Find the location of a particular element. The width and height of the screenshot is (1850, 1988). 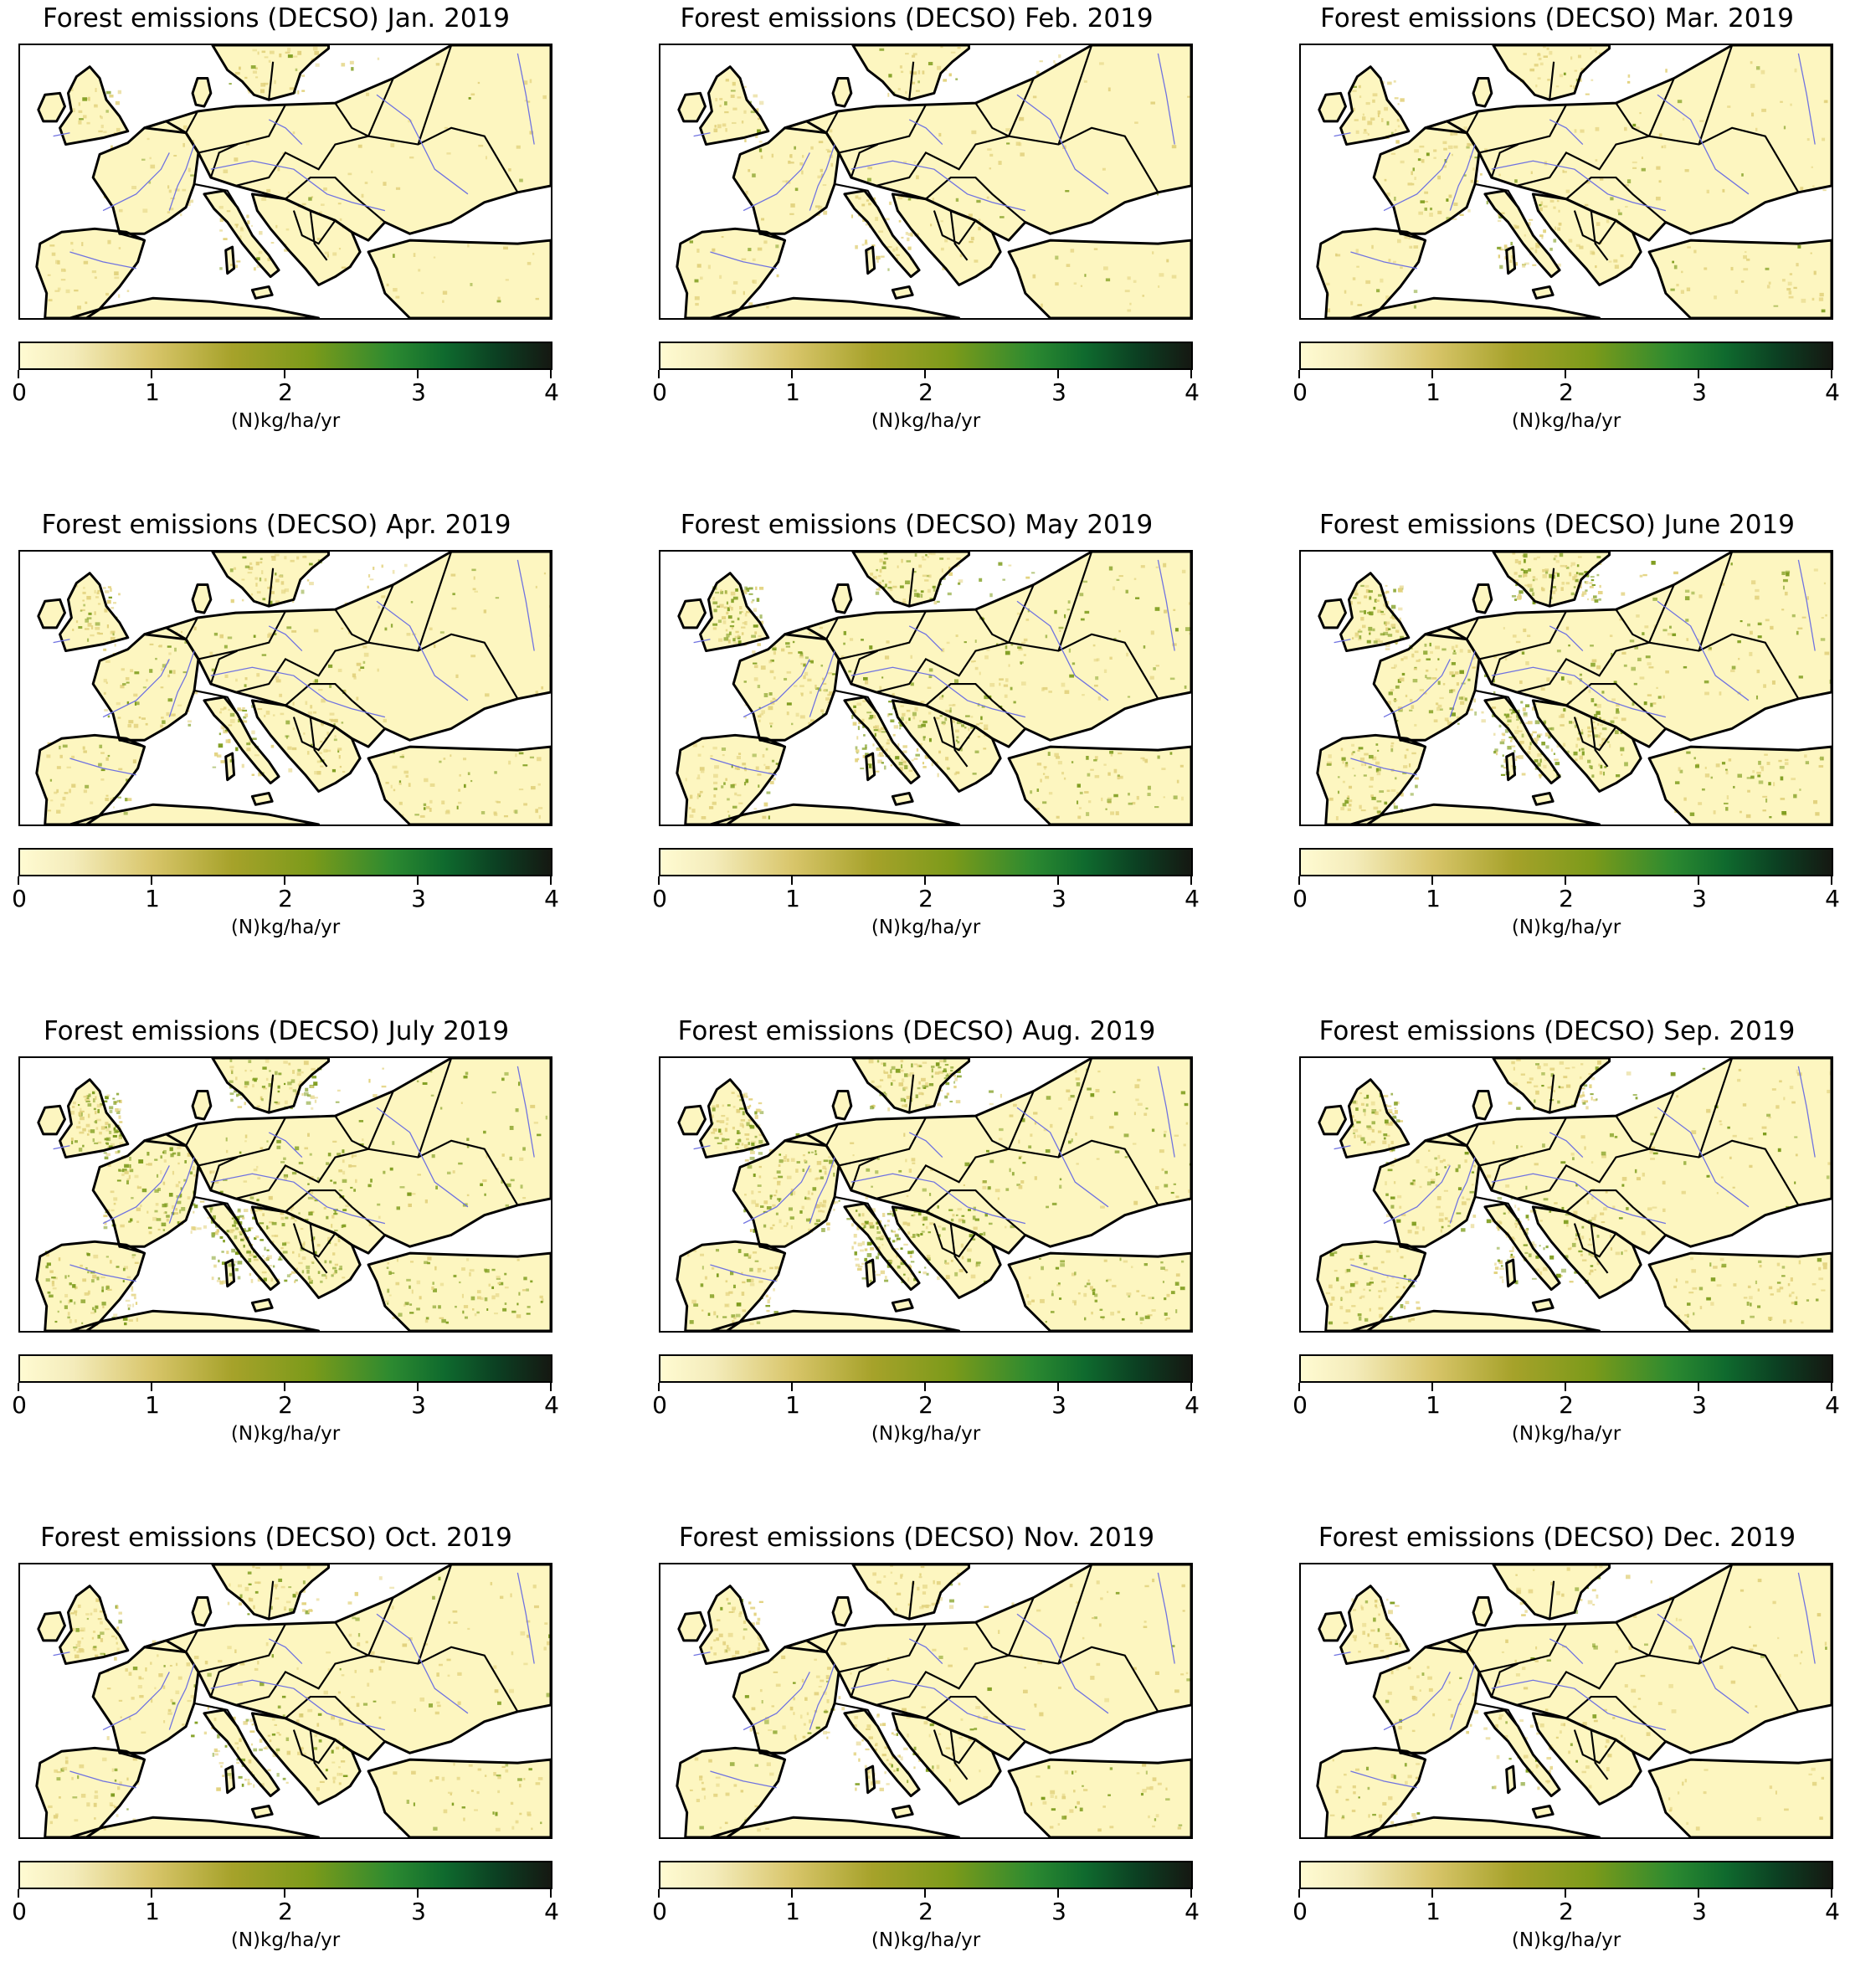

land-denmark is located at coordinates (202, 1611).